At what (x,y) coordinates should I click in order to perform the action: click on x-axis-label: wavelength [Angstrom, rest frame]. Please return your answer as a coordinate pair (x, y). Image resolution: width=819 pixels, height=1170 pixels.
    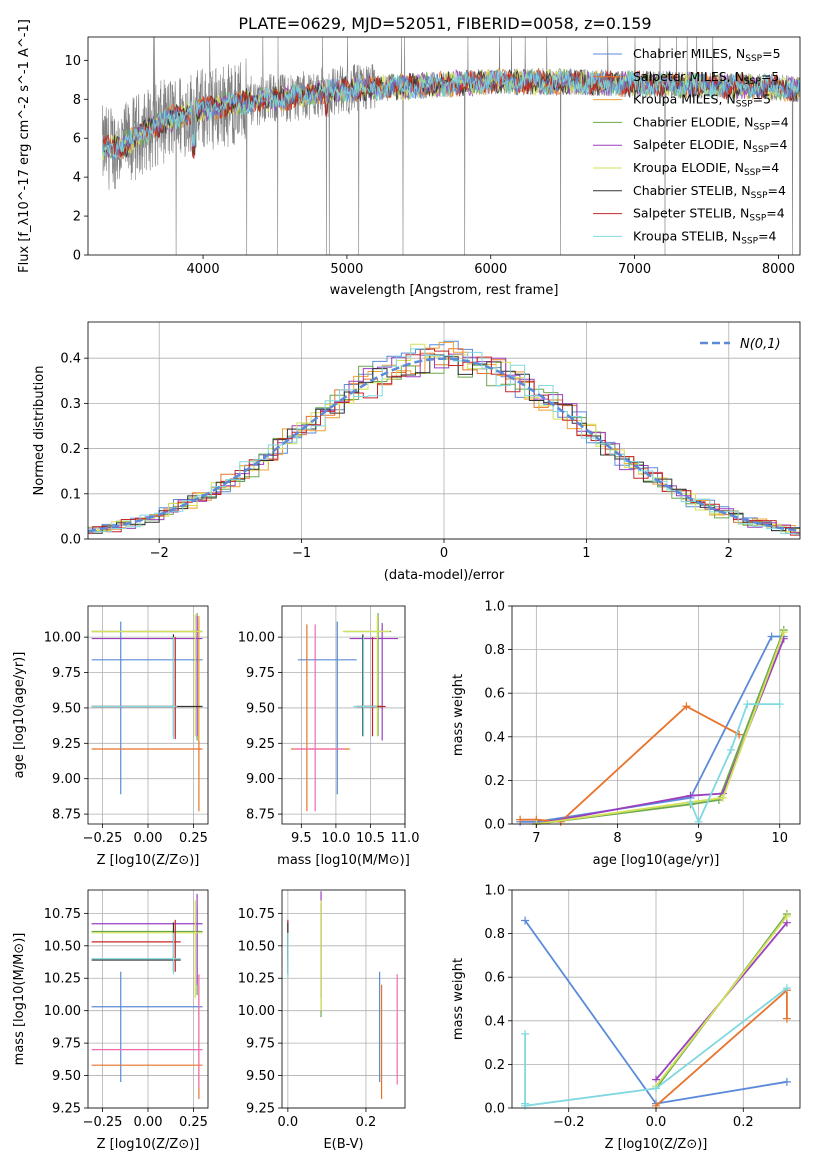
    Looking at the image, I should click on (444, 290).